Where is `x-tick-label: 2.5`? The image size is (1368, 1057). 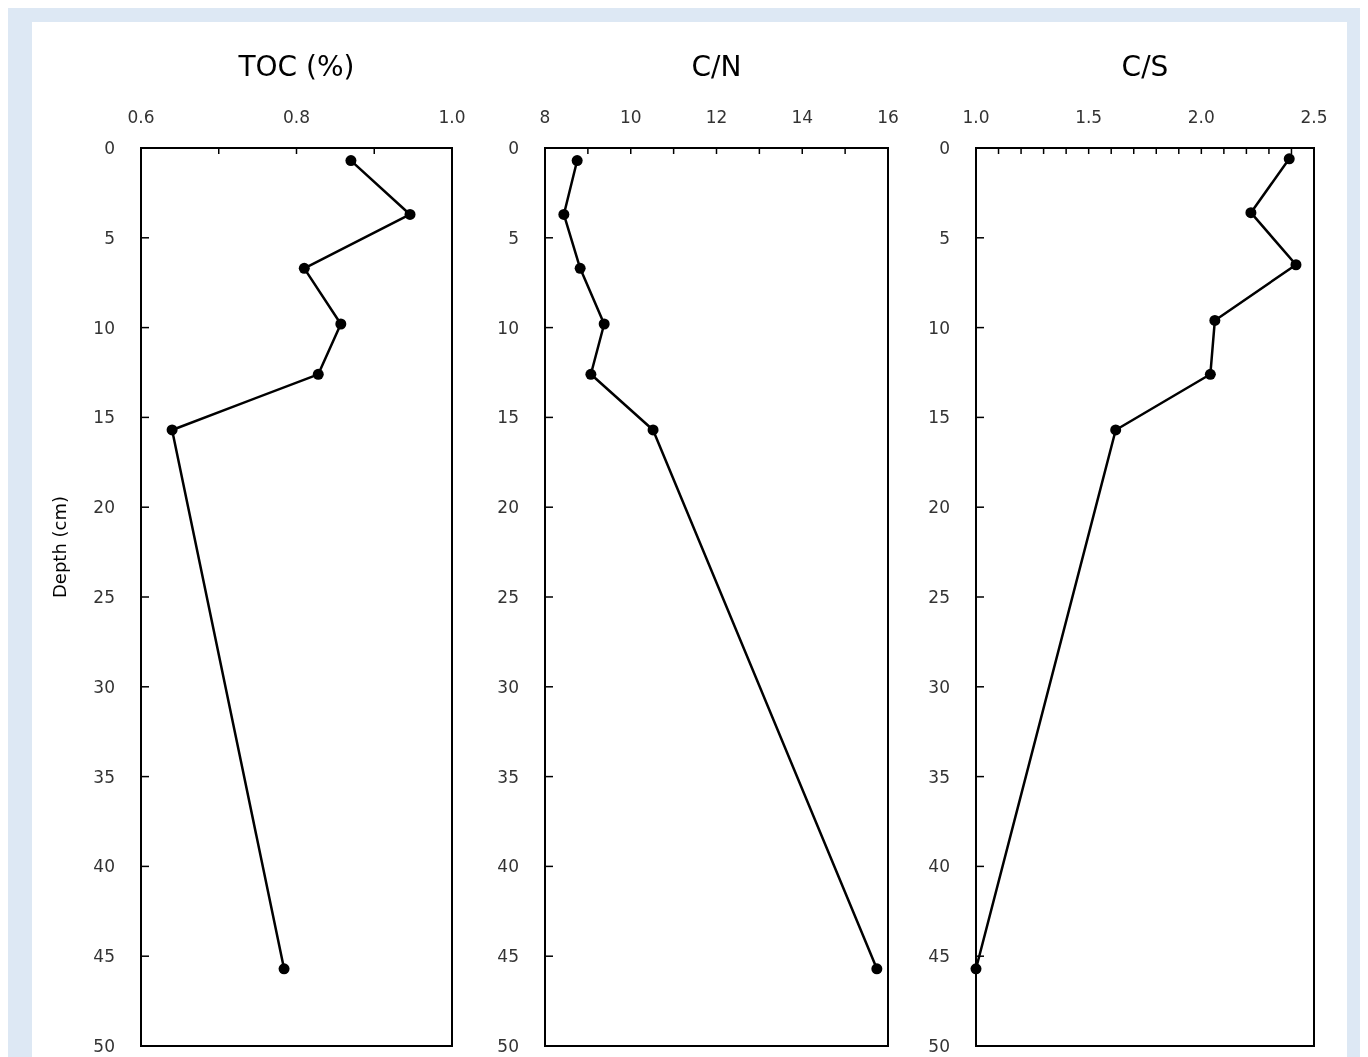 x-tick-label: 2.5 is located at coordinates (1314, 117).